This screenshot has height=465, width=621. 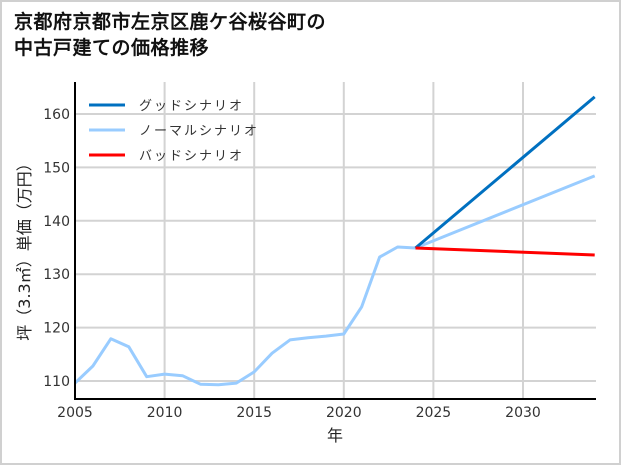 I want to click on y-axis-label: 坪（3.3㎡）単価（万円）, so click(x=24, y=247).